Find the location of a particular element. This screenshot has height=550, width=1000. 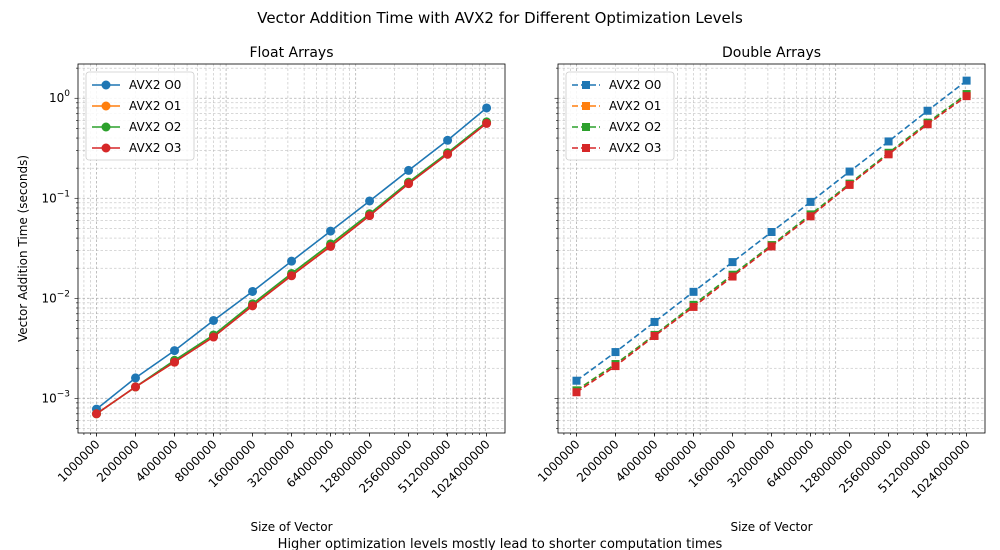

double-legend-label: AVX2 O2 is located at coordinates (635, 127).